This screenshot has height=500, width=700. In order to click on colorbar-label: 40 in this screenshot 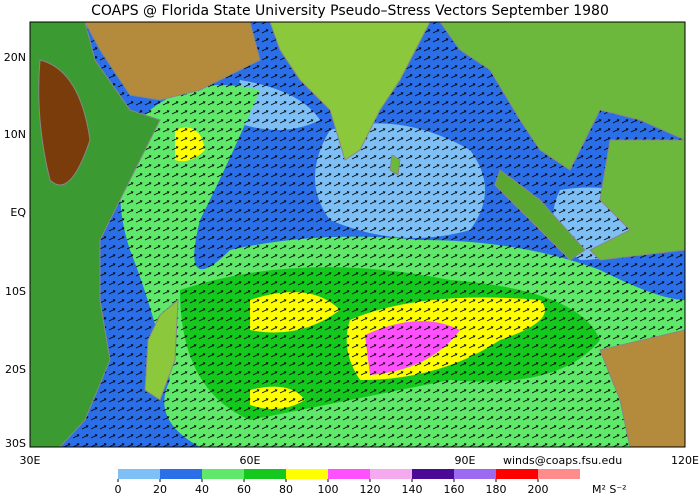, I will do `click(202, 489)`.